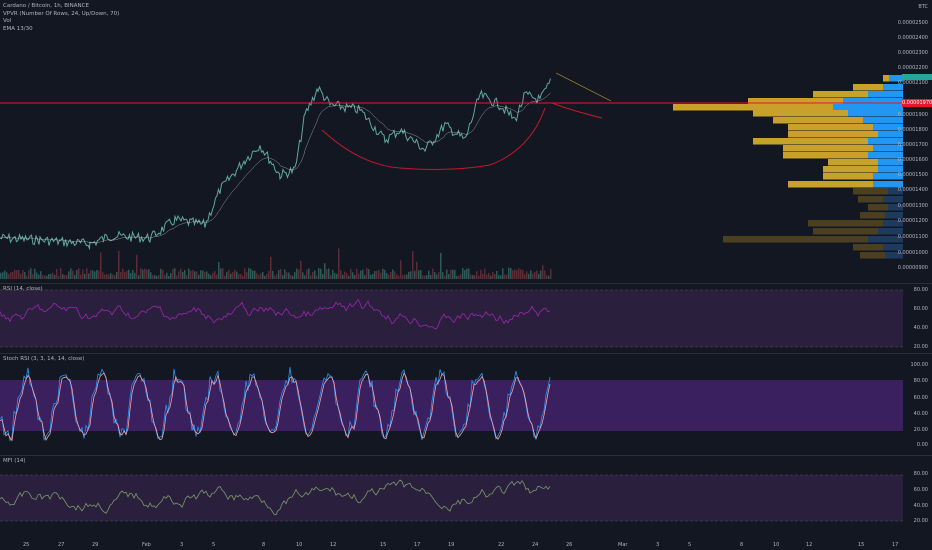 Image resolution: width=932 pixels, height=550 pixels. What do you see at coordinates (916, 403) in the screenshot?
I see `stoch-axis: 100.00 80.00 60.00 40.00 20.00 0.00` at bounding box center [916, 403].